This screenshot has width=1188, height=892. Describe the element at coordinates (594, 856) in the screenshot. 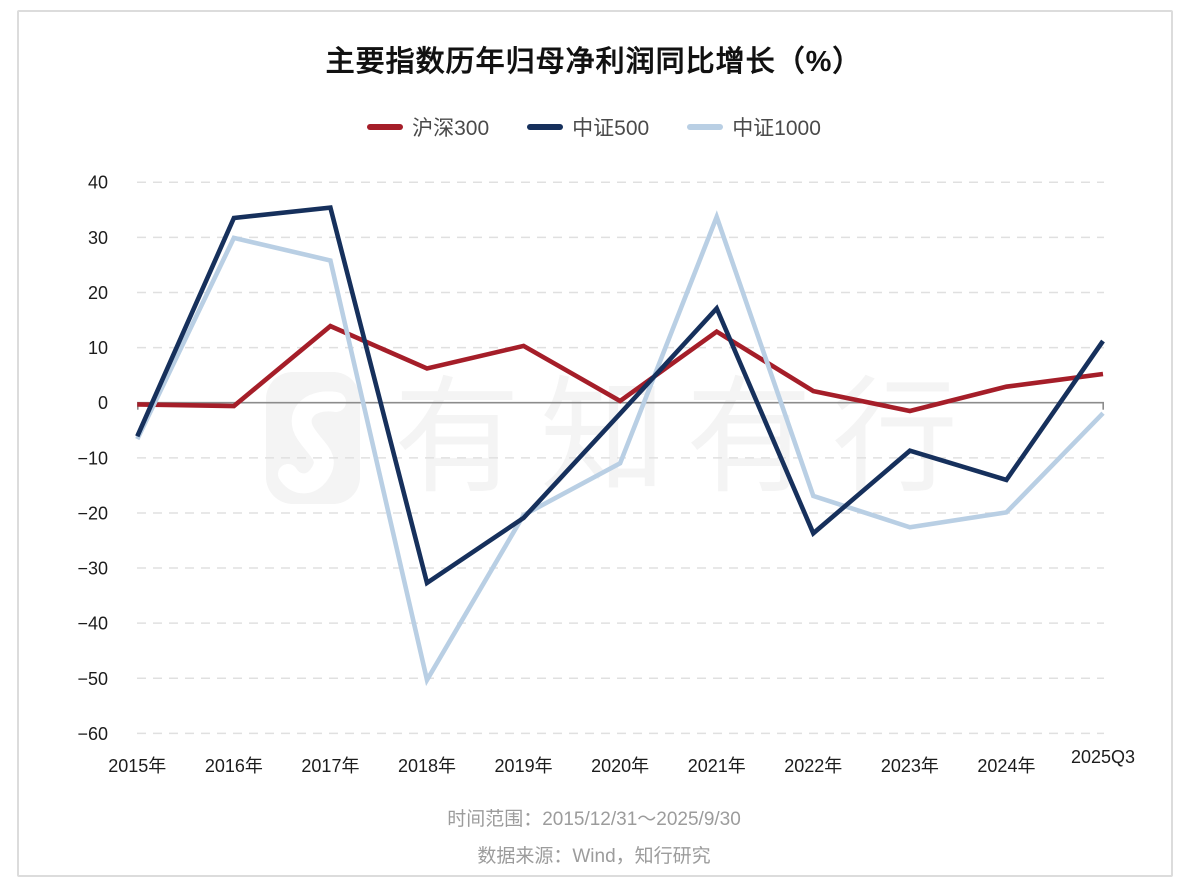

I see `footer-data-source: 数据来源：Wind，知行研究` at that location.